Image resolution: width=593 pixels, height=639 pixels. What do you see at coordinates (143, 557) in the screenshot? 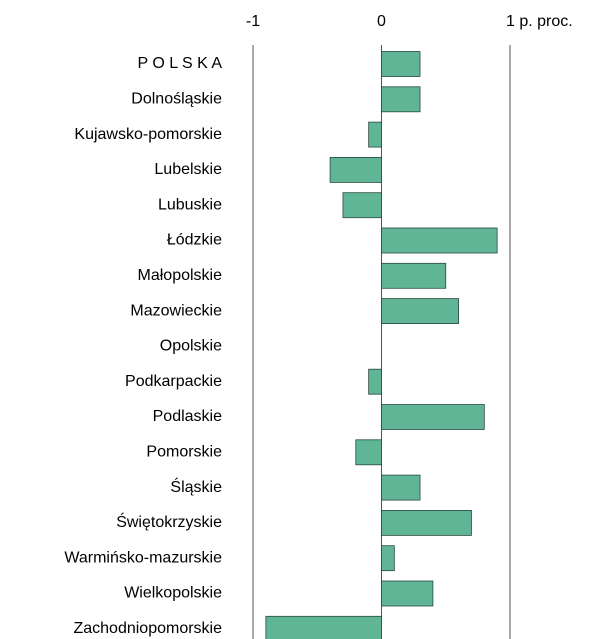
I see `y-tick-label: Warmińsko-mazurskie` at bounding box center [143, 557].